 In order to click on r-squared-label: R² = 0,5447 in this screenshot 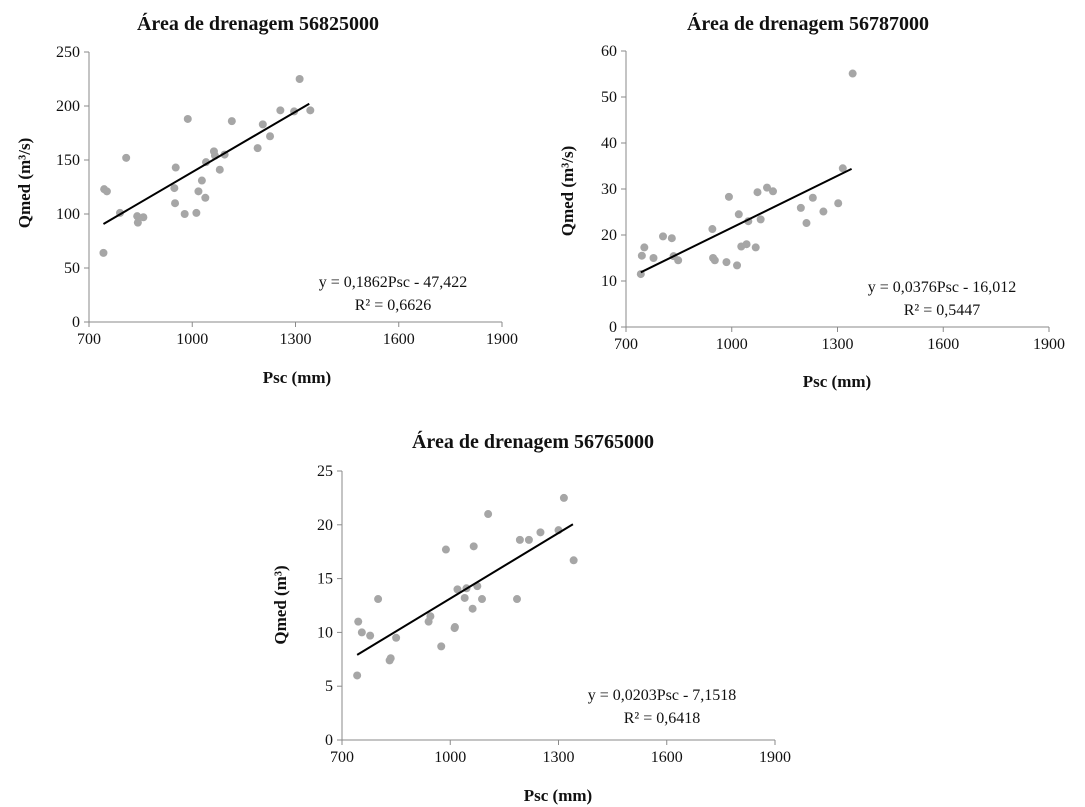, I will do `click(942, 310)`.